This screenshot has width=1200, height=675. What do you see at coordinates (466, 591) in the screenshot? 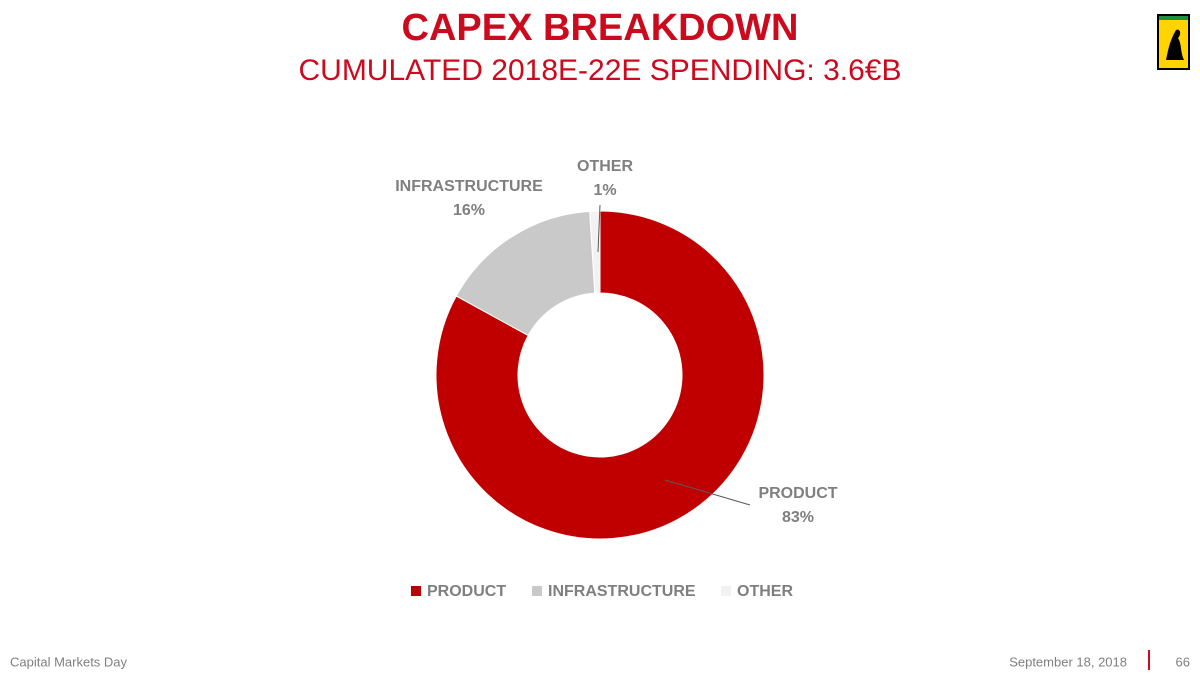
I see `legend-label: PRODUCT` at bounding box center [466, 591].